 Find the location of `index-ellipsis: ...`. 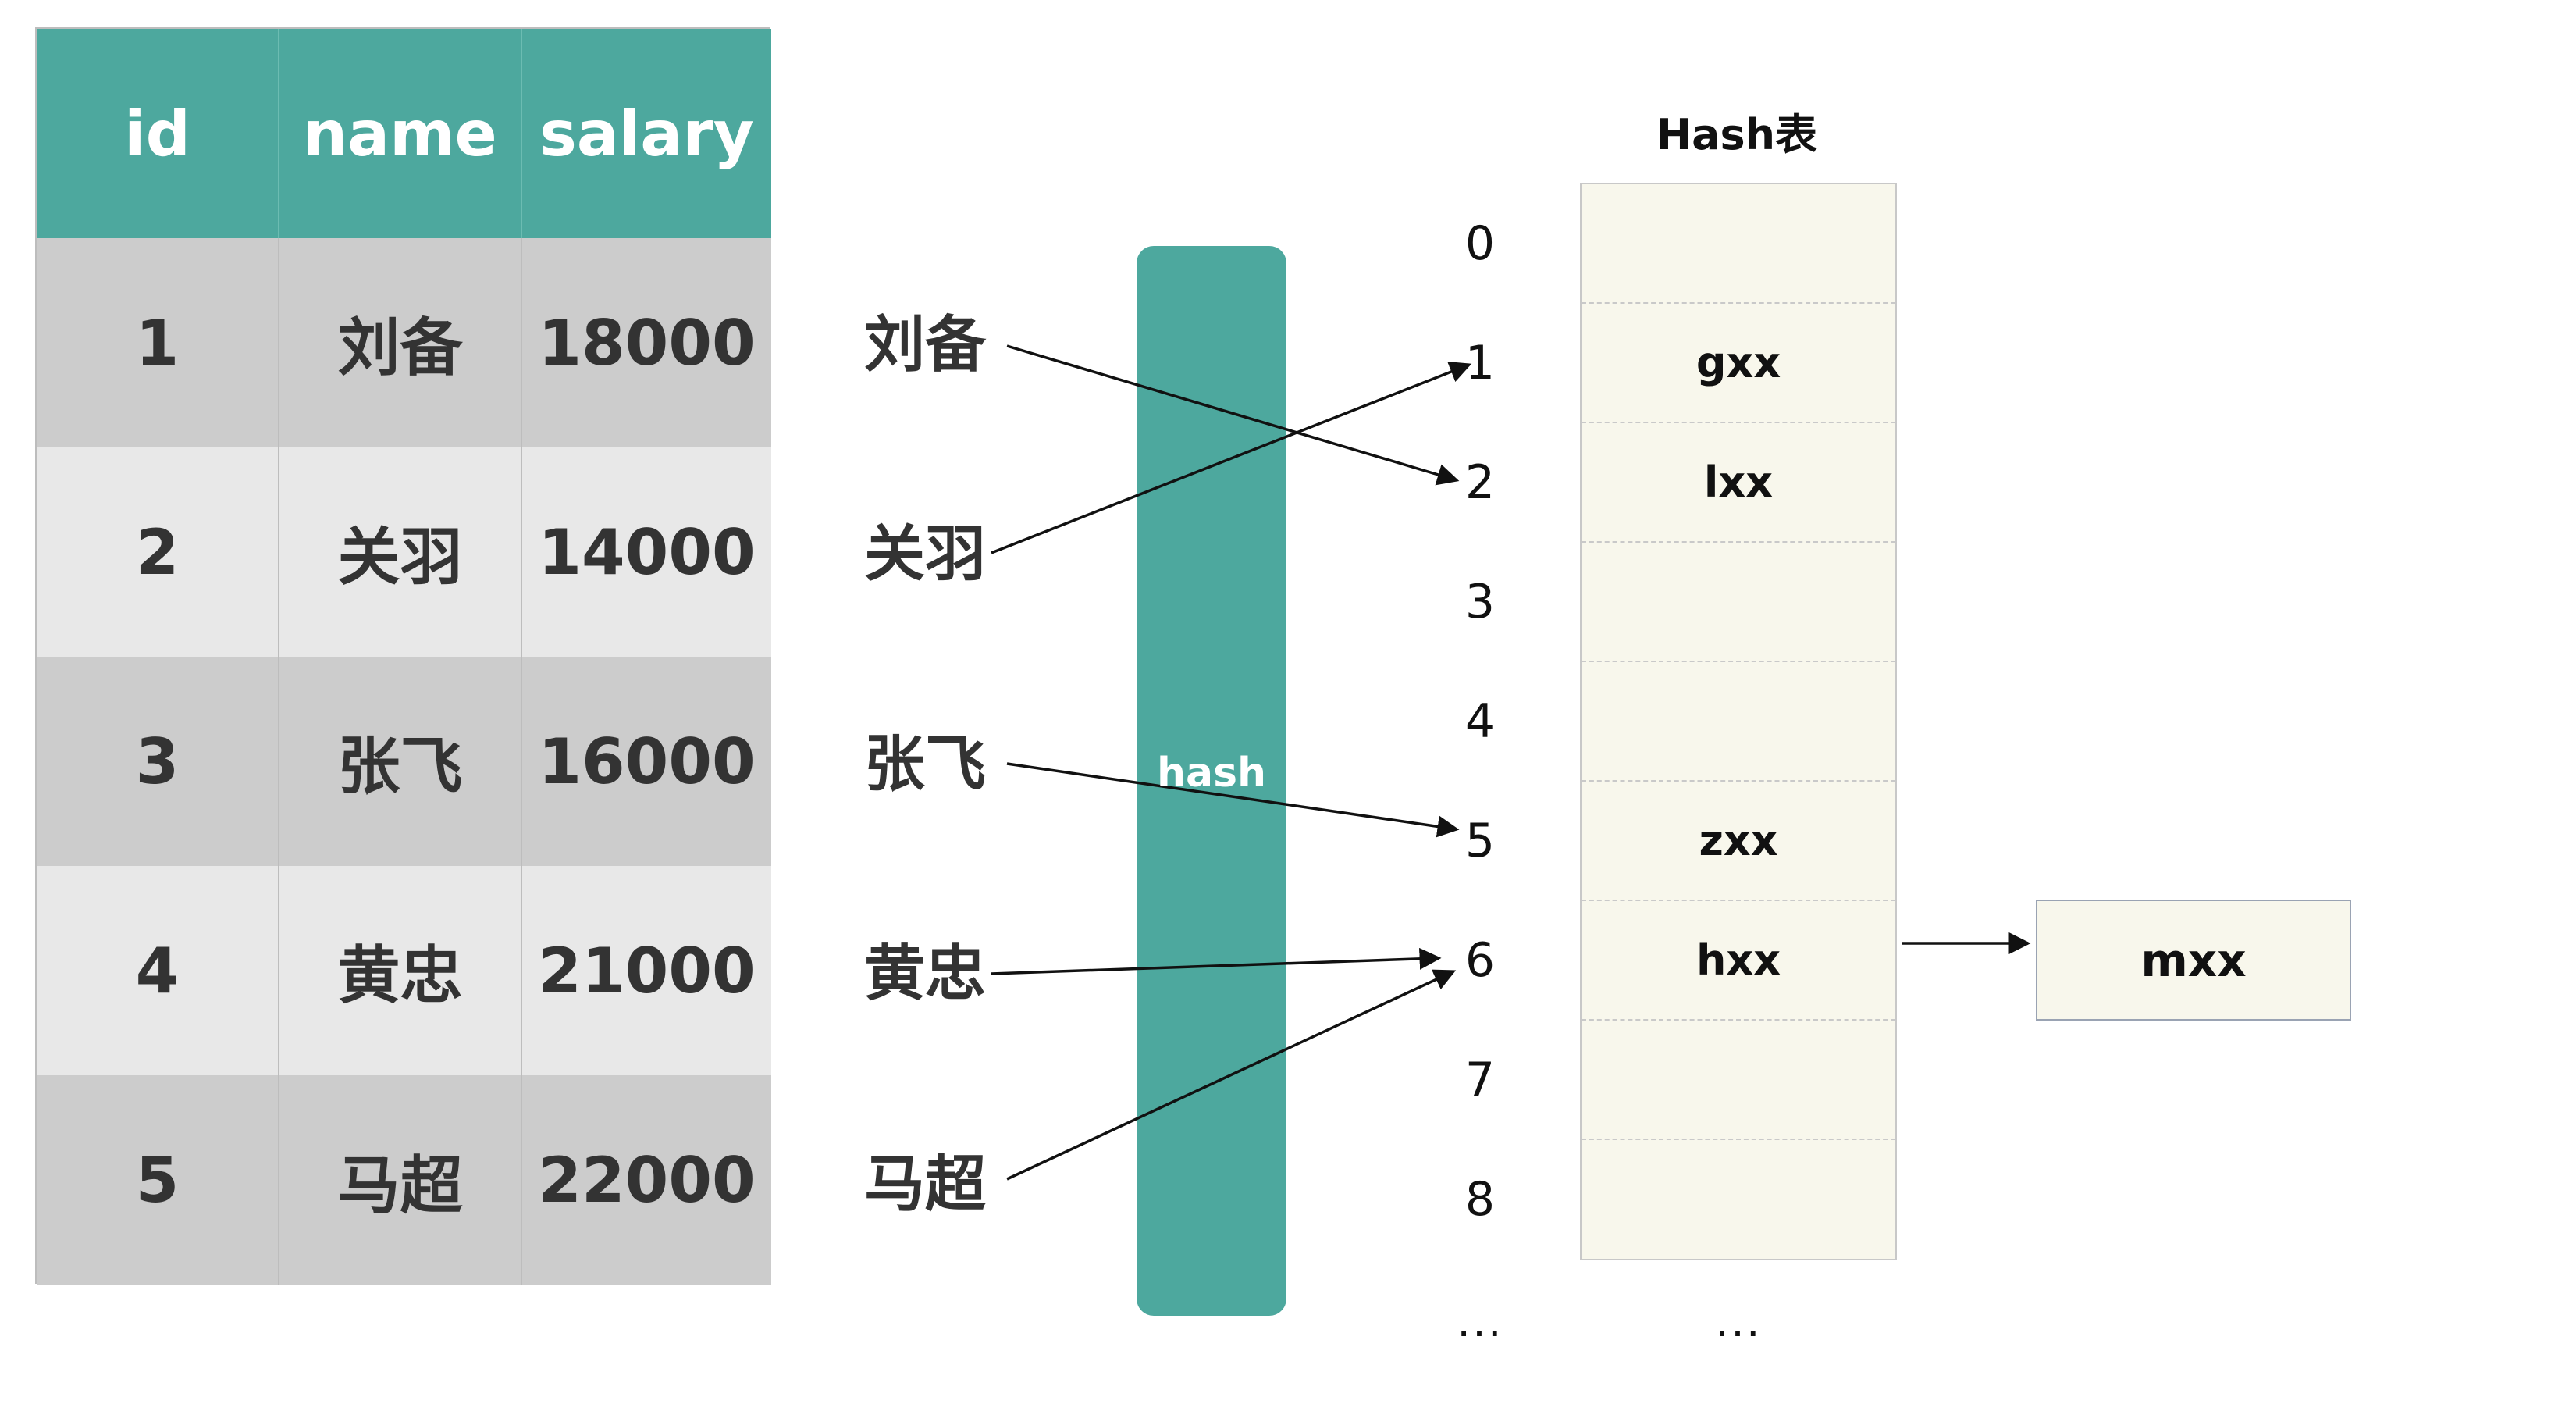

index-ellipsis: ... is located at coordinates (1480, 1321).